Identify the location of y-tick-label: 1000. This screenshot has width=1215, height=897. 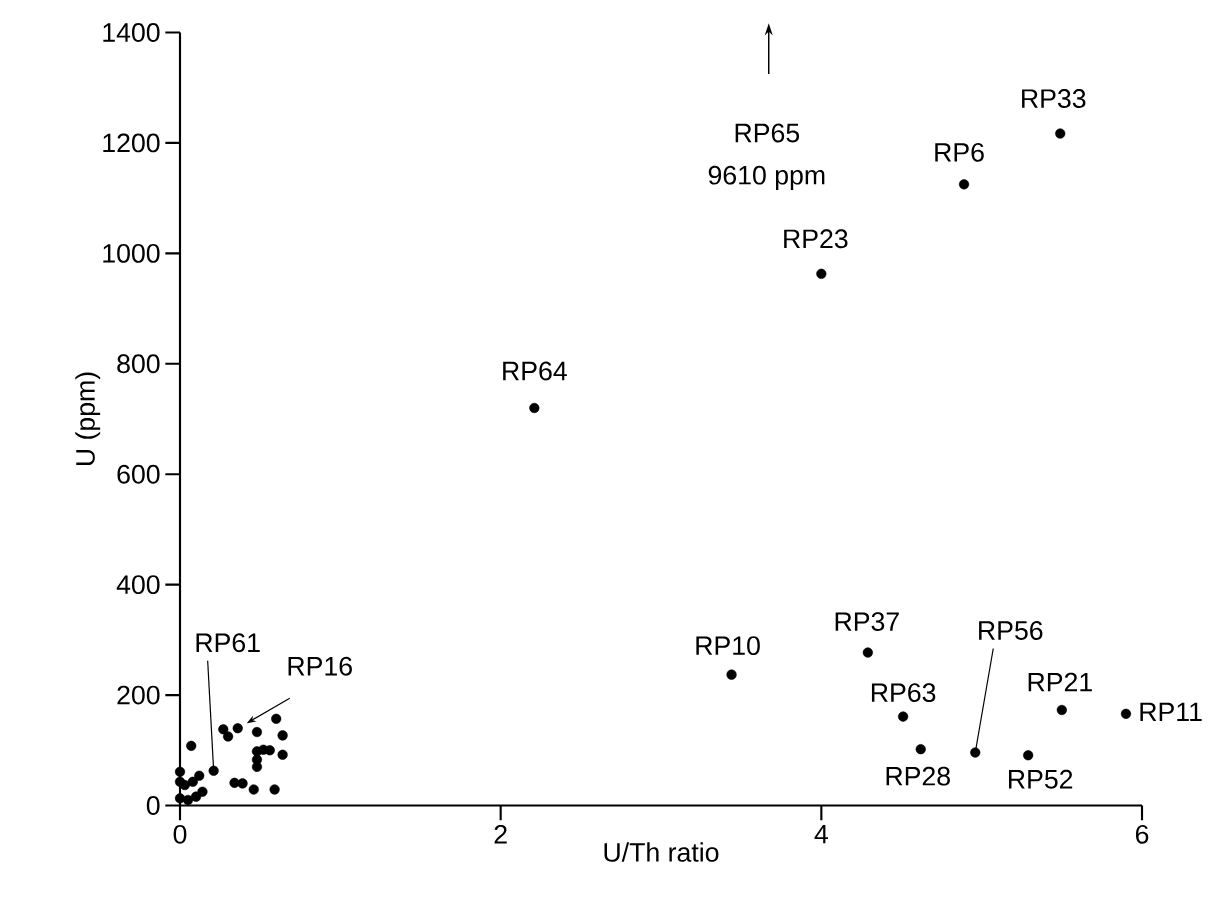
(131, 253).